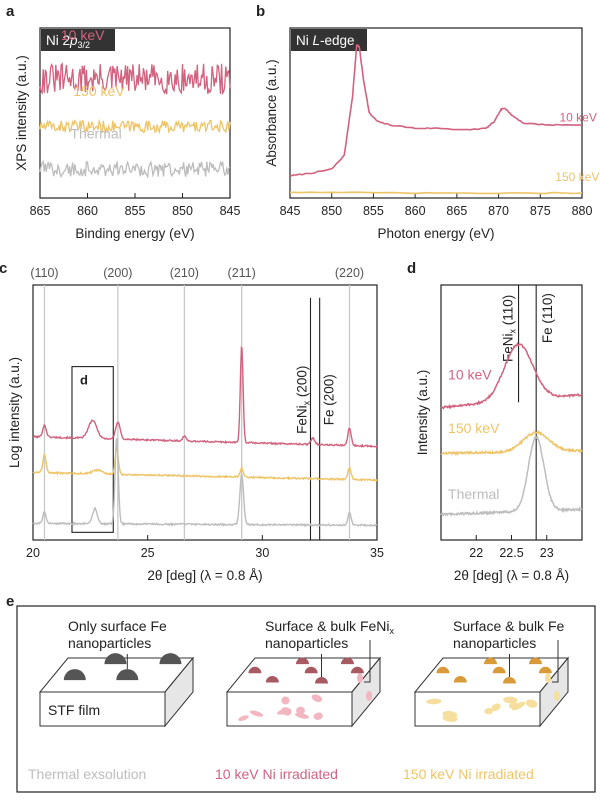 The width and height of the screenshot is (600, 801). I want to click on x-tick-label: 22, so click(476, 553).